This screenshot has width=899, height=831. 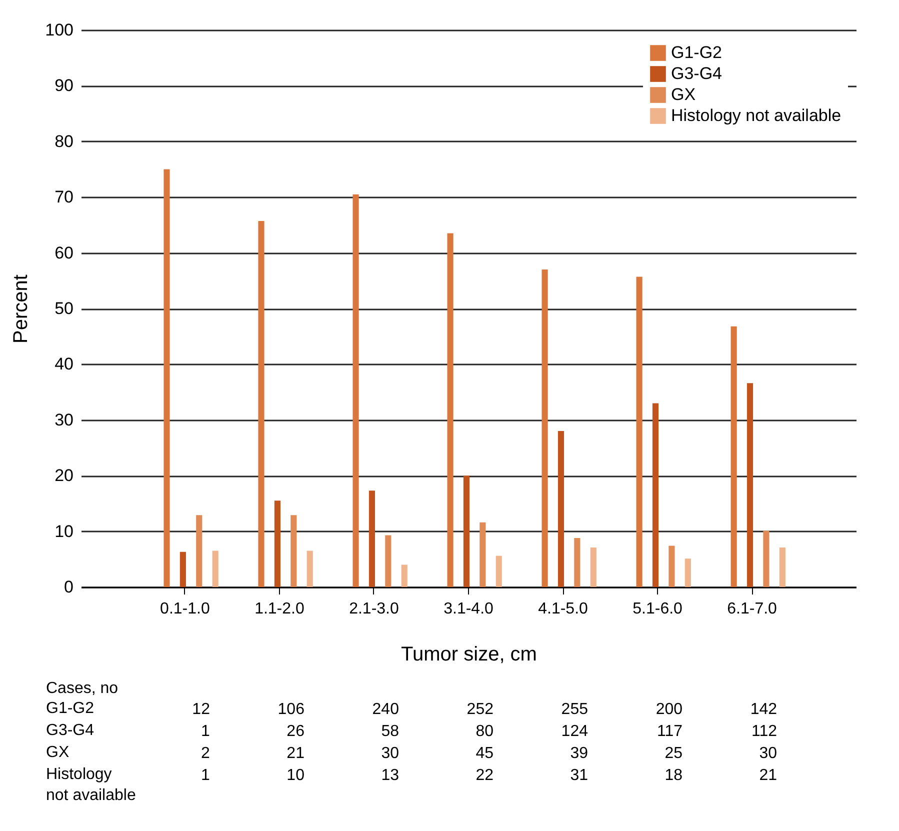 I want to click on x-tick-label: 4.1-5.0, so click(x=563, y=609).